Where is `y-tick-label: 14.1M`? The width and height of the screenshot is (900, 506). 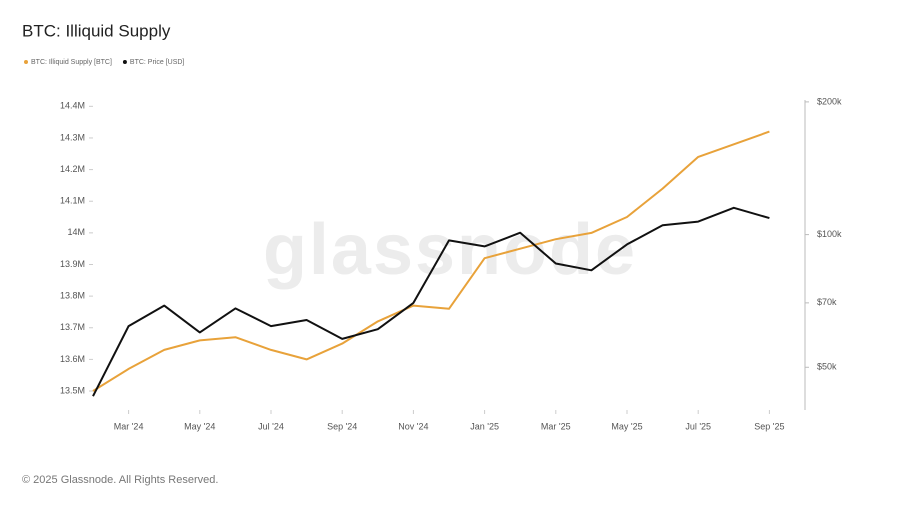 y-tick-label: 14.1M is located at coordinates (72, 201).